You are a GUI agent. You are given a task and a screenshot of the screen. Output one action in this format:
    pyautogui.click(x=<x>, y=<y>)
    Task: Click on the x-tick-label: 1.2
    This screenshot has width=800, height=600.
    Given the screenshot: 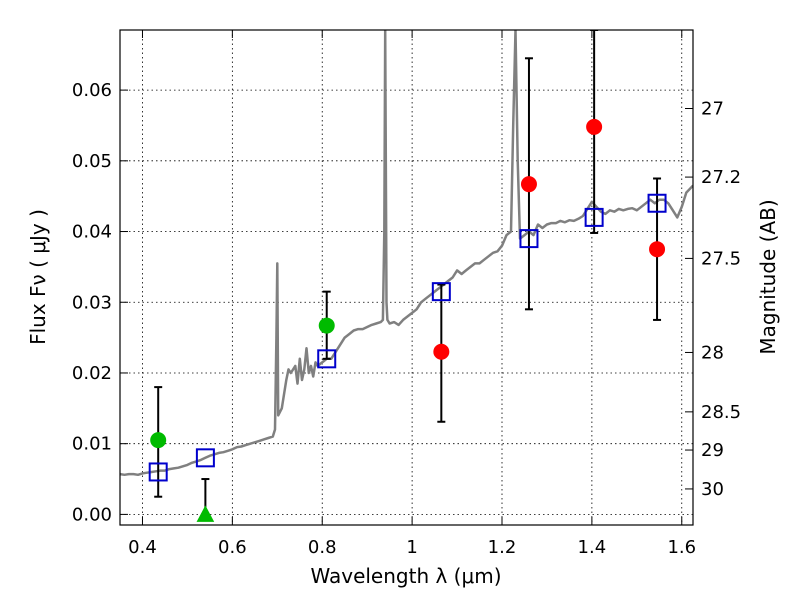 What is the action you would take?
    pyautogui.click(x=502, y=547)
    